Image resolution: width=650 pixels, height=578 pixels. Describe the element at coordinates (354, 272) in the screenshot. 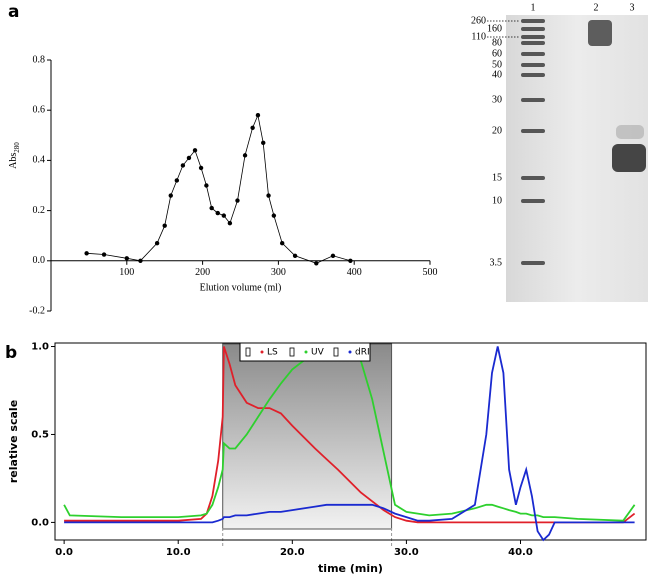

I see `x-tick-label: 400` at that location.